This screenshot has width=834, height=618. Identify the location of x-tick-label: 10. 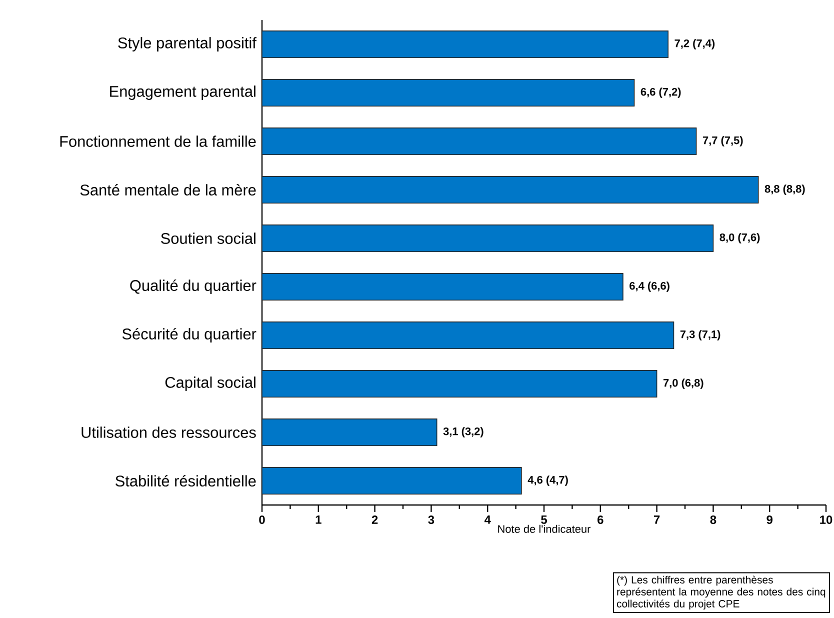
(826, 520).